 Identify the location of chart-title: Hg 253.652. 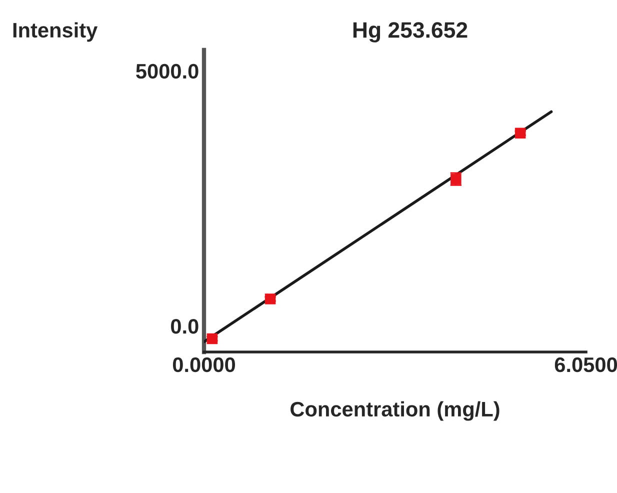
(410, 32).